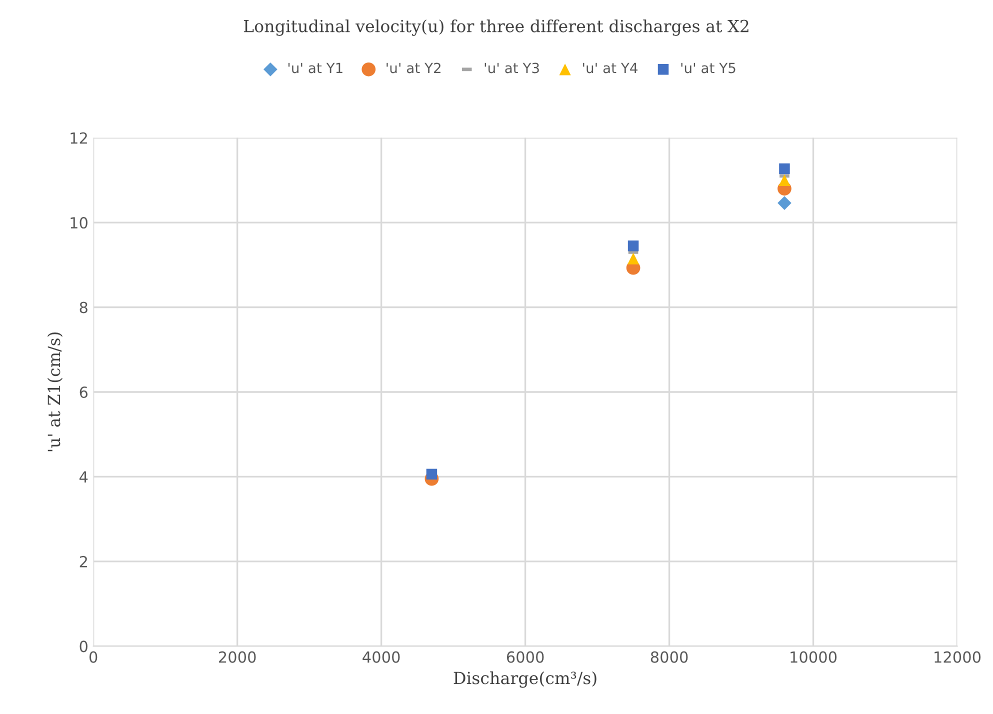 This screenshot has width=993, height=714. I want to click on x-tick-label: 4000, so click(381, 657).